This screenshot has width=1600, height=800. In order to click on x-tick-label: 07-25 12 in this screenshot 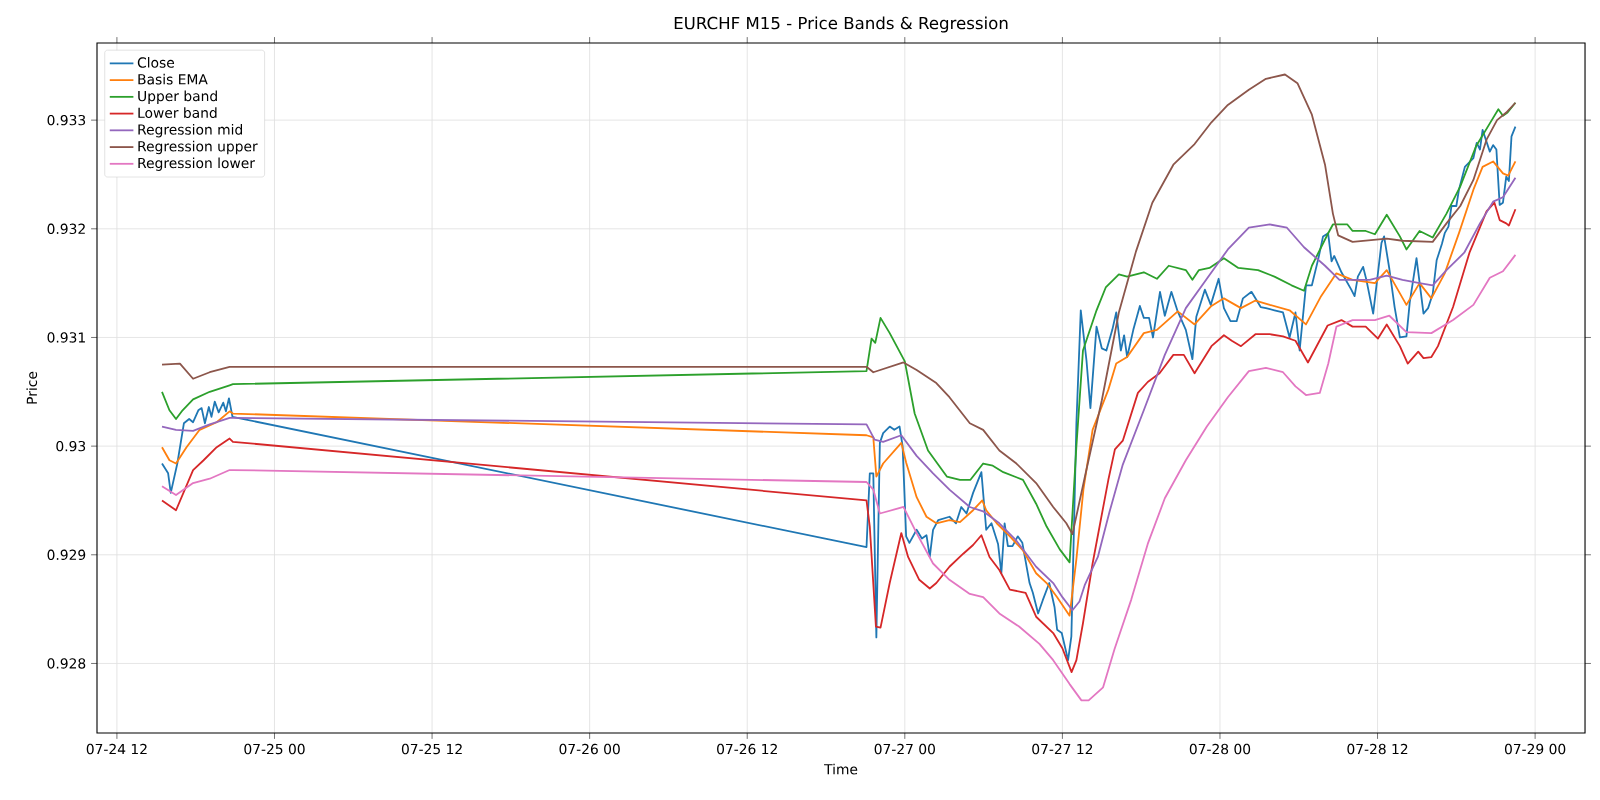, I will do `click(431, 749)`.